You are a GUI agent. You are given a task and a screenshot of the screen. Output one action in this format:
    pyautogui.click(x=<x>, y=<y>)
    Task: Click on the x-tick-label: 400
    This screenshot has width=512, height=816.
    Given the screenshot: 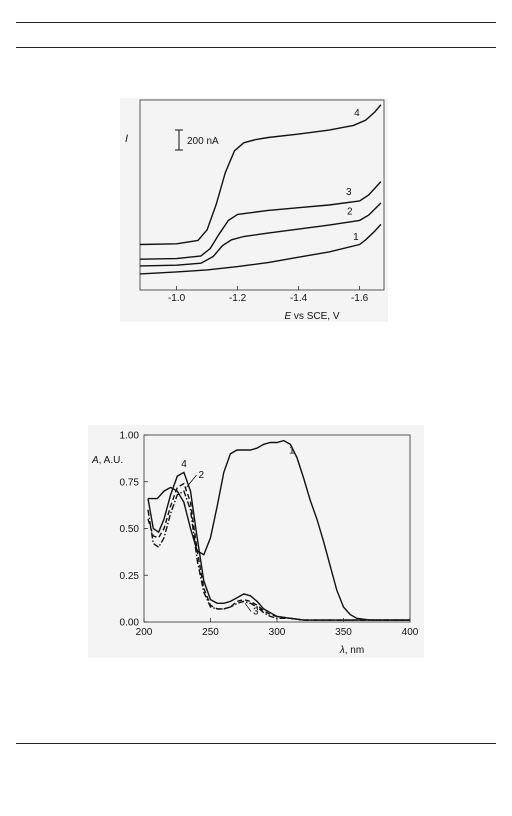 What is the action you would take?
    pyautogui.click(x=410, y=632)
    